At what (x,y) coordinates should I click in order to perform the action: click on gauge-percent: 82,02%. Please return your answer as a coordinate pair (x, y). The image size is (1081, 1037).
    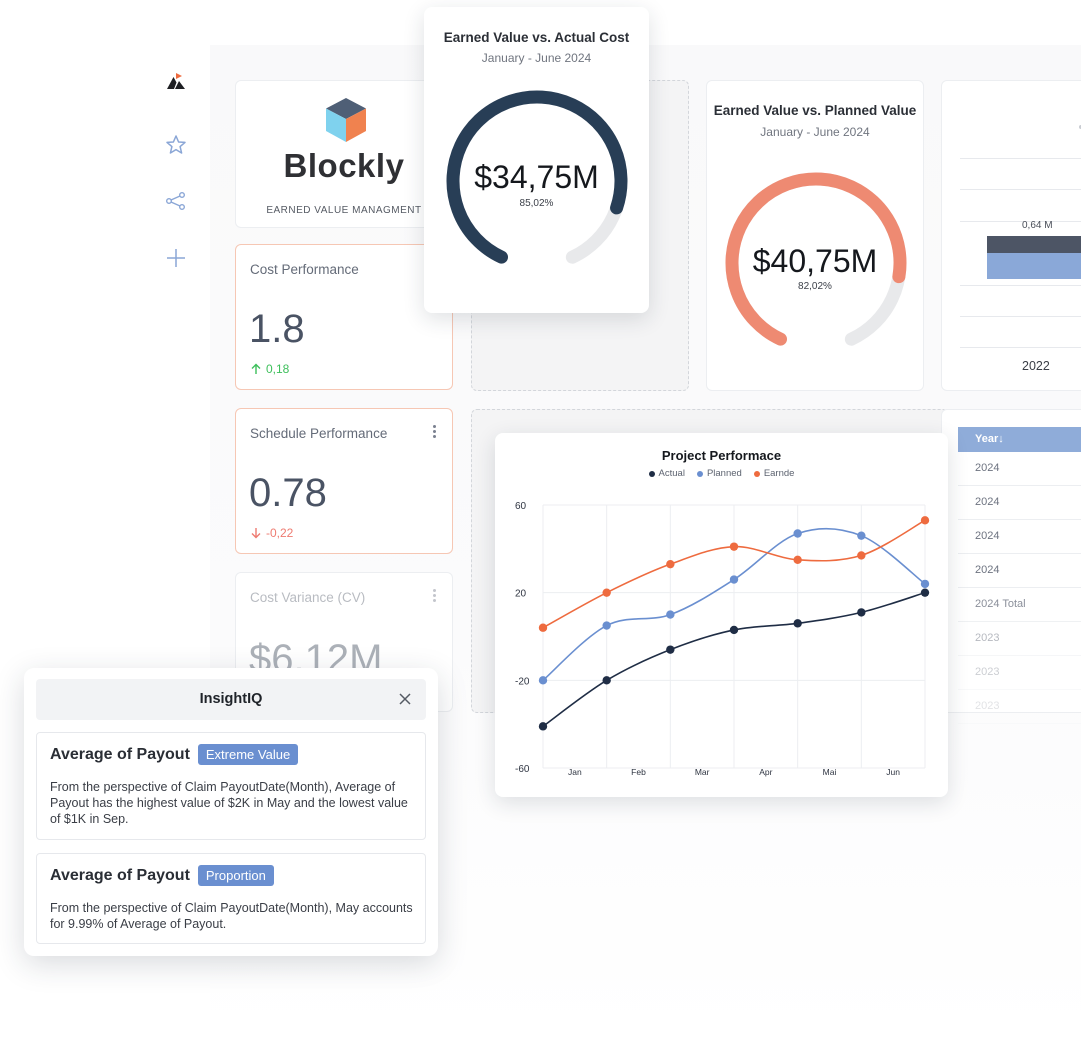
    Looking at the image, I should click on (815, 286).